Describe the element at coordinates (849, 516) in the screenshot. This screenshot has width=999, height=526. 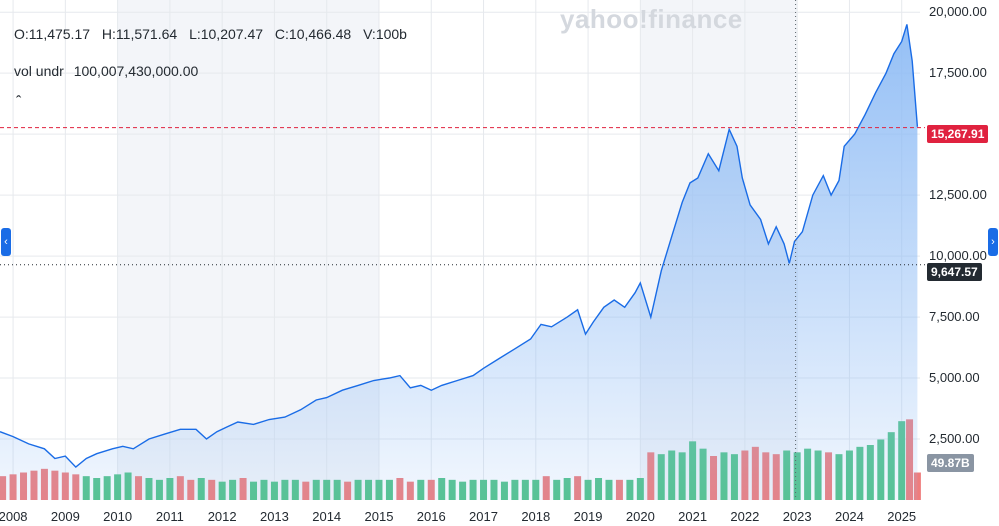
I see `x-tick-label: 2024` at that location.